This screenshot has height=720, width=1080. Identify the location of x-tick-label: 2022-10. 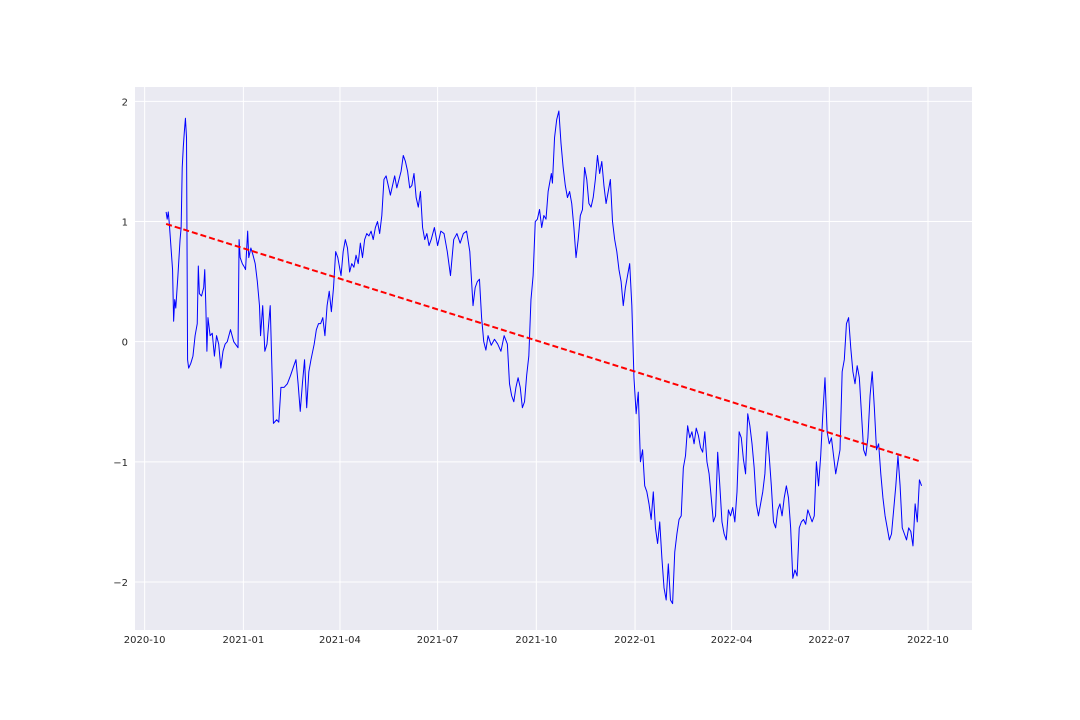
(928, 640).